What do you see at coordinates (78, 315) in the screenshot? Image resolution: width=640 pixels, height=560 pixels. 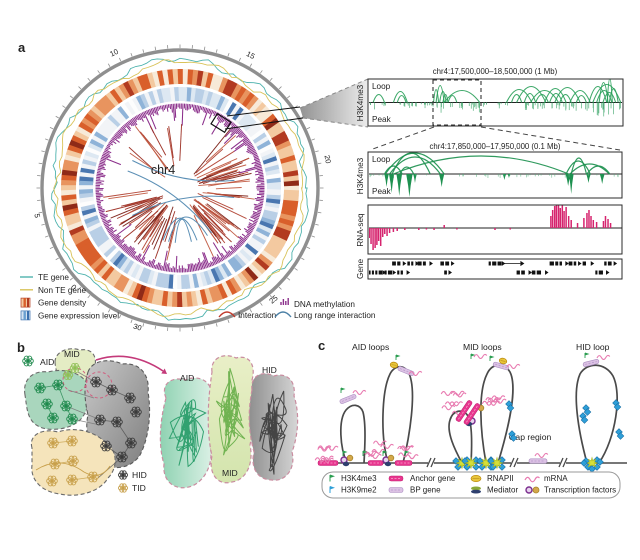 I see `legend-label: Gene expression level` at bounding box center [78, 315].